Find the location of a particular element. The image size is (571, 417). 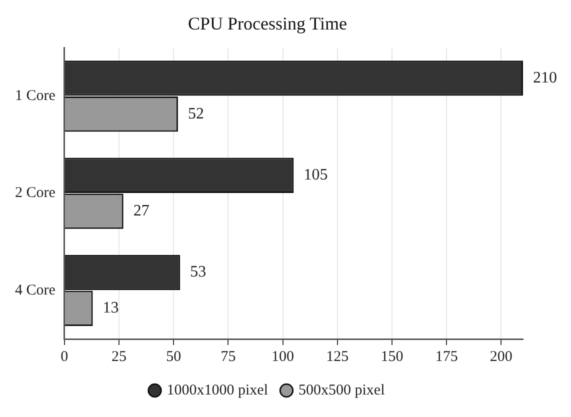

x-tick-label: 125 is located at coordinates (337, 356).